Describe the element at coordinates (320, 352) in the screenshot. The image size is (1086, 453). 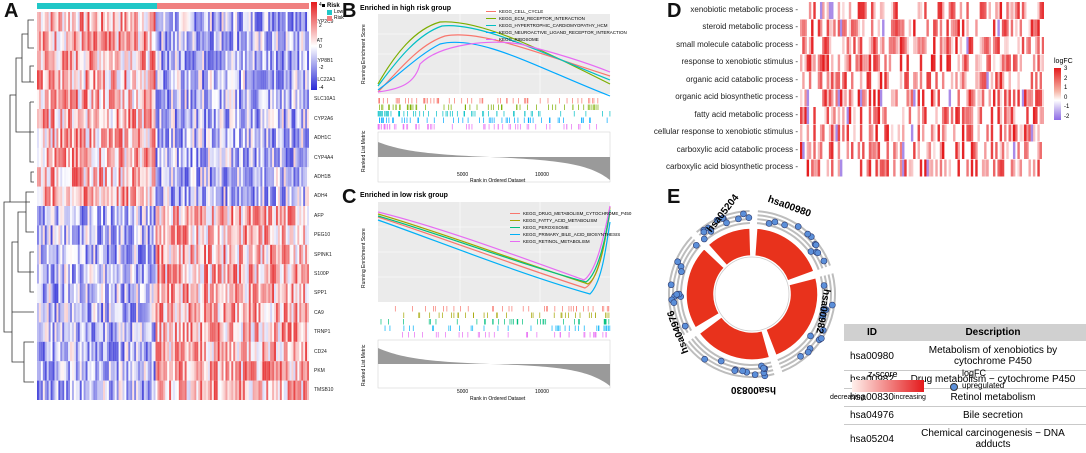
I see `gene-label: CD24` at that location.